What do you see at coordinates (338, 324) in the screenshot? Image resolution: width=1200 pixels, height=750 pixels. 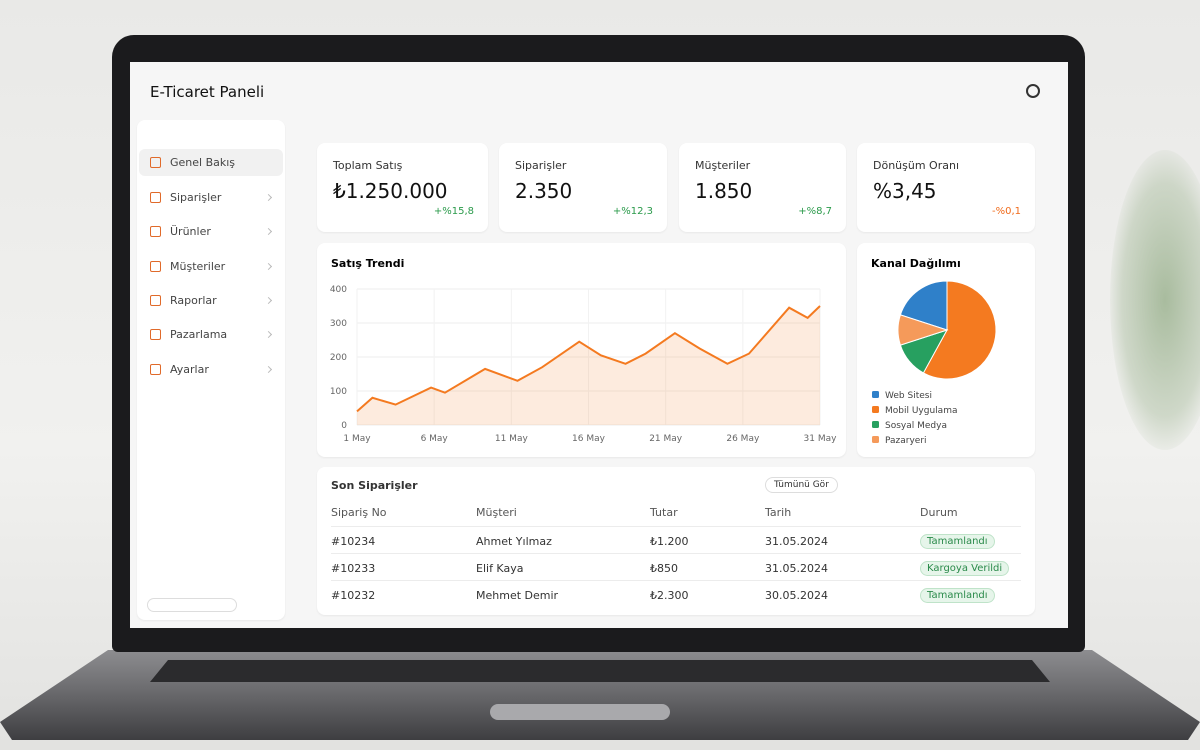 I see `y-tick-label: 300` at bounding box center [338, 324].